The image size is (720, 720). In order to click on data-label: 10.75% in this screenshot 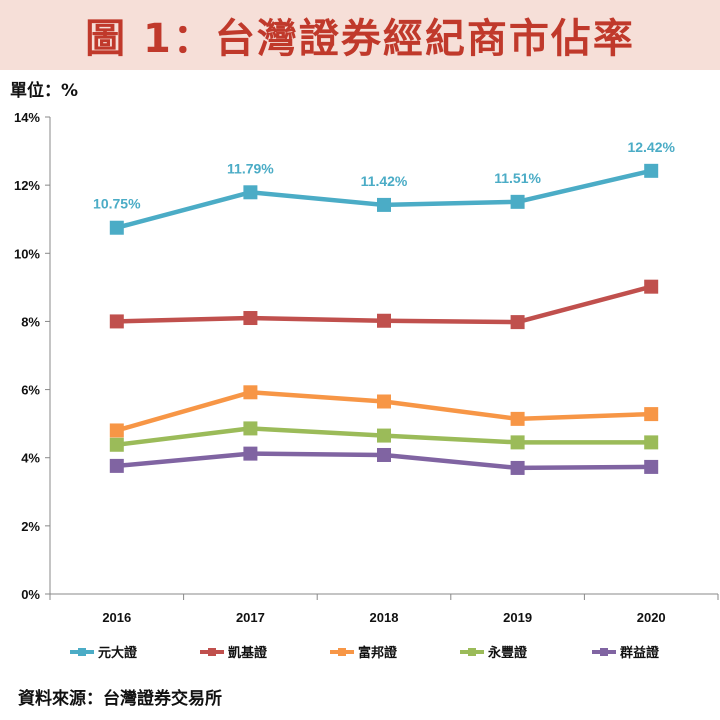, I will do `click(117, 204)`.